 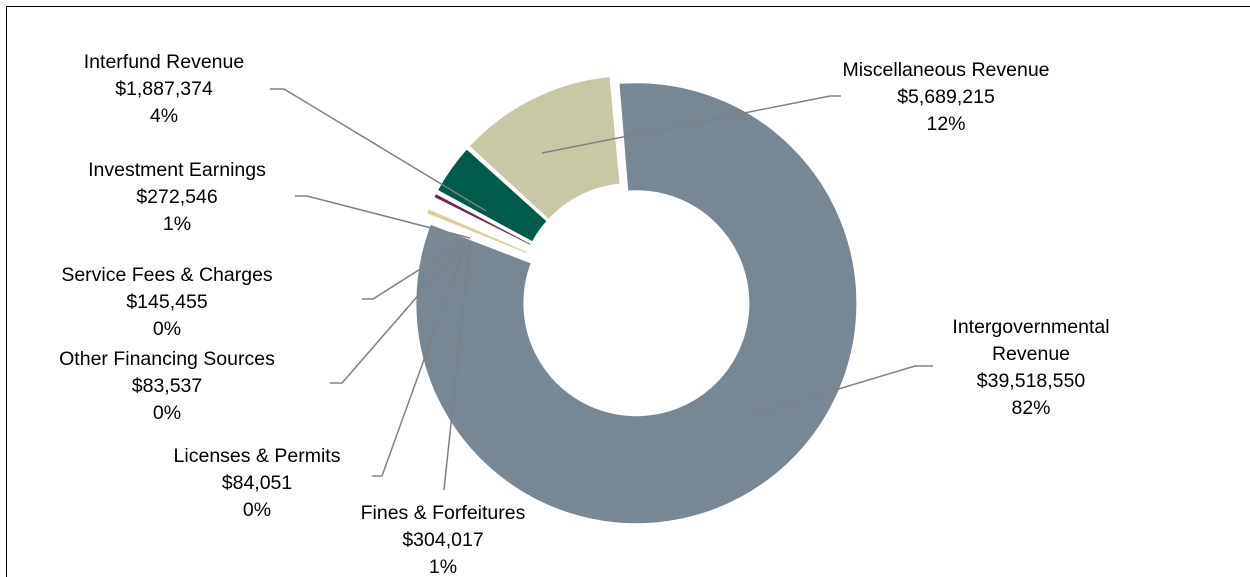 I want to click on data-label-investment-earnings: Investment Earnings $272,546 1%, so click(x=177, y=197).